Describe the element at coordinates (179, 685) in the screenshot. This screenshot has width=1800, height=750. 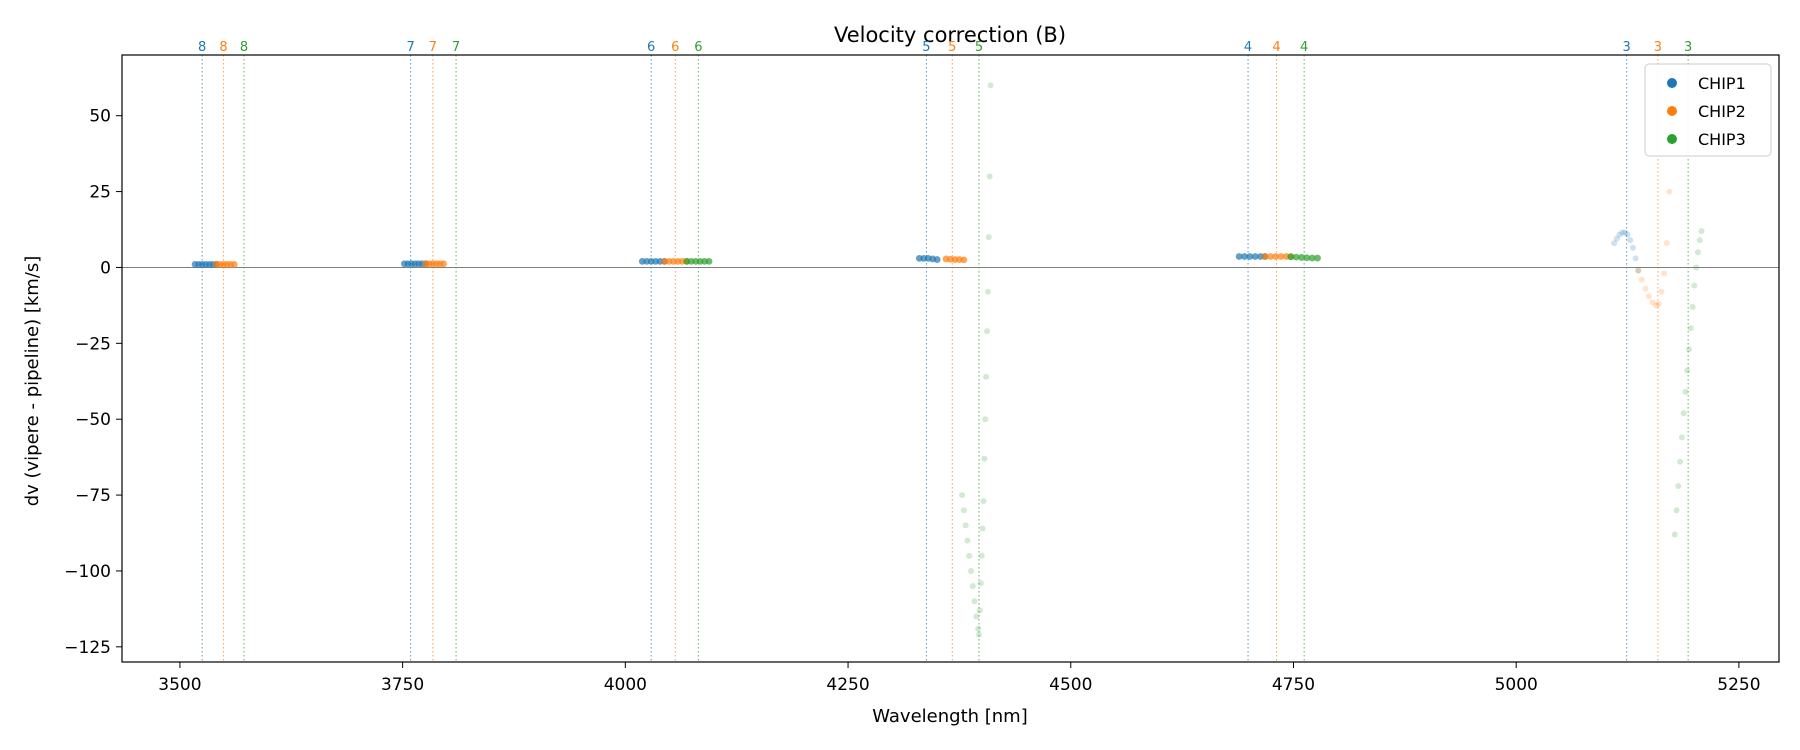
I see `x-tick-label: 3500` at that location.